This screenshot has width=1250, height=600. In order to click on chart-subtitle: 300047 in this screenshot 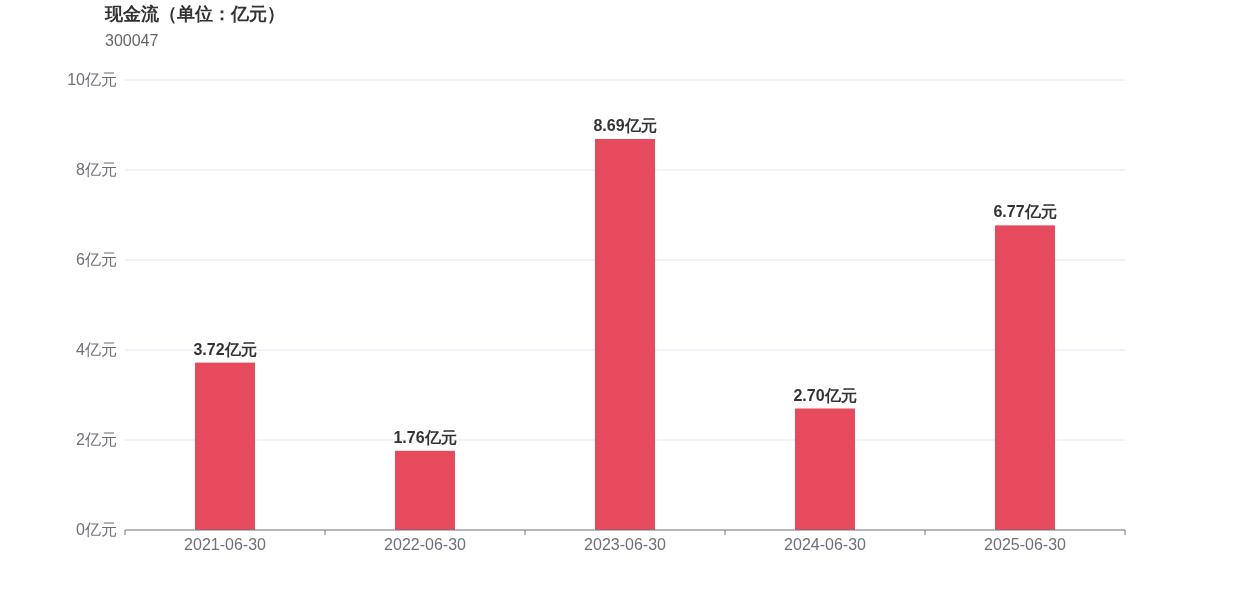, I will do `click(132, 40)`.